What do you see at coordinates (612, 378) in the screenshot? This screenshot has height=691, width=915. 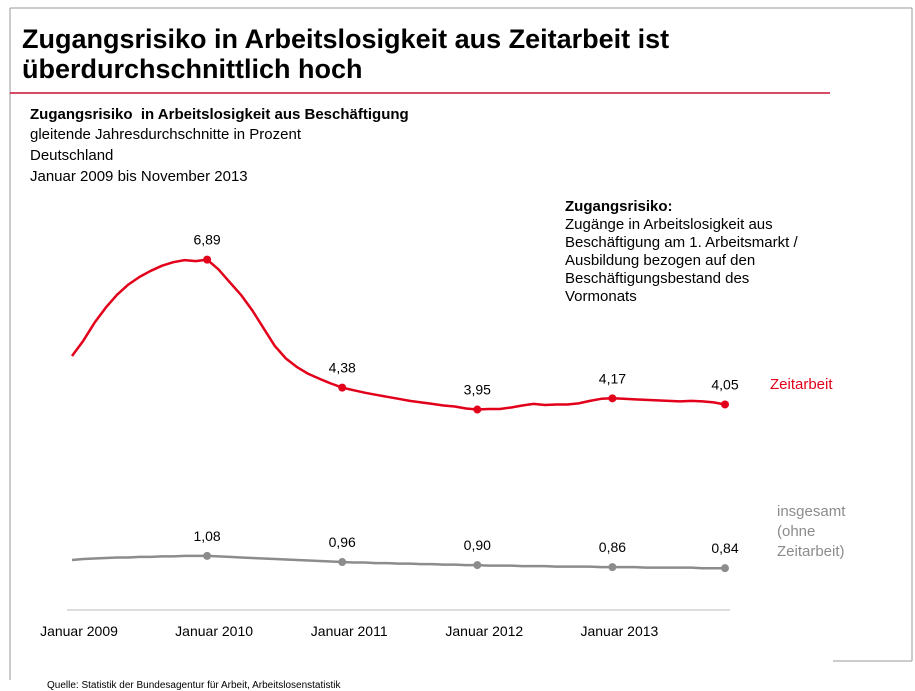 I see `data-label: 4,17` at bounding box center [612, 378].